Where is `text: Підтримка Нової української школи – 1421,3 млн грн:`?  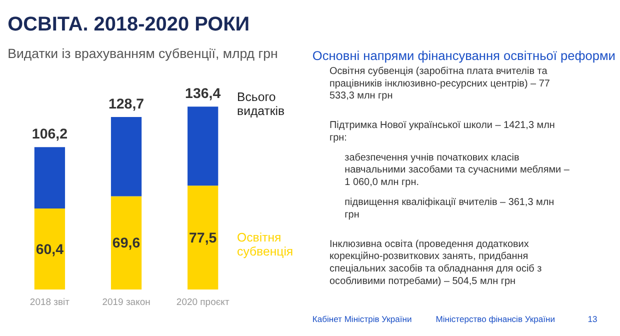
text: Підтримка Нової української школи – 1421,3 млн грн: is located at coordinates (442, 132).